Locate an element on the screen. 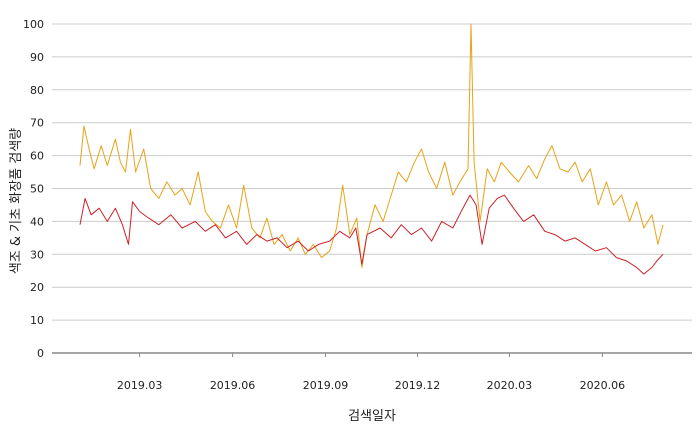  y-tick-label: 20 is located at coordinates (37, 287).